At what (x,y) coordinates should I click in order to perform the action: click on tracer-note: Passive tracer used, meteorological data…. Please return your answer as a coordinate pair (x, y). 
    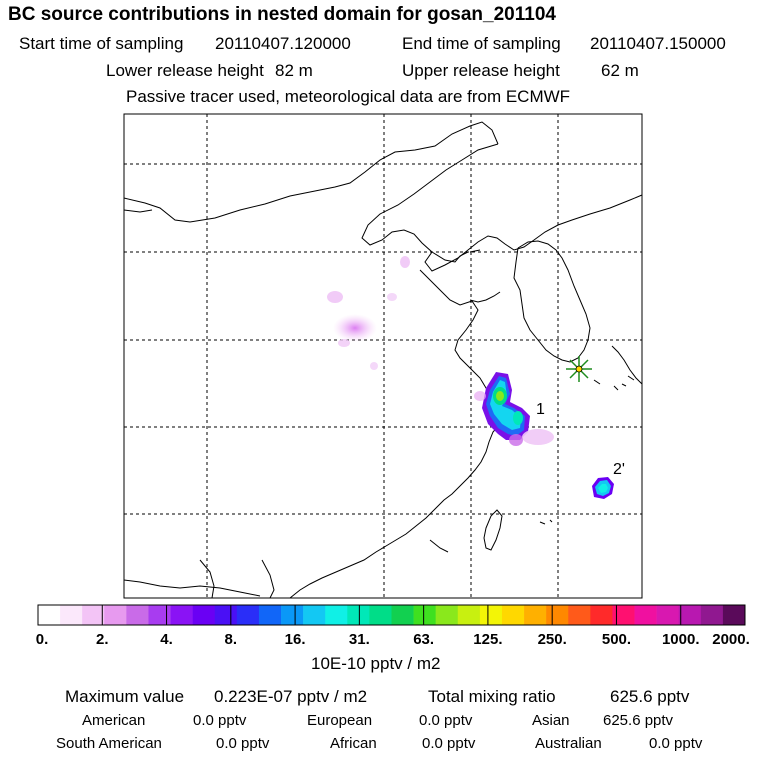
    Looking at the image, I should click on (348, 96).